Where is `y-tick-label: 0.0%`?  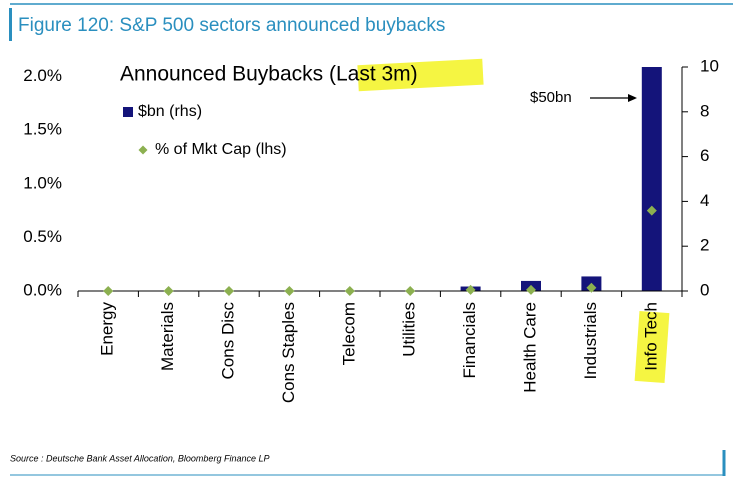
y-tick-label: 0.0% is located at coordinates (42, 289).